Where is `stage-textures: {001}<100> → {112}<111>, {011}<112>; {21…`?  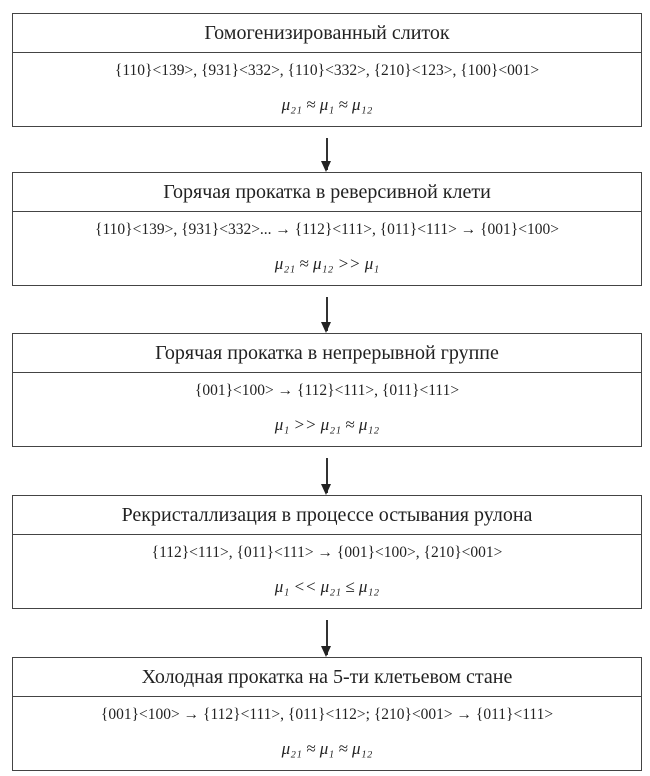
stage-textures: {001}<100> → {112}<111>, {011}<112>; {21… is located at coordinates (327, 714).